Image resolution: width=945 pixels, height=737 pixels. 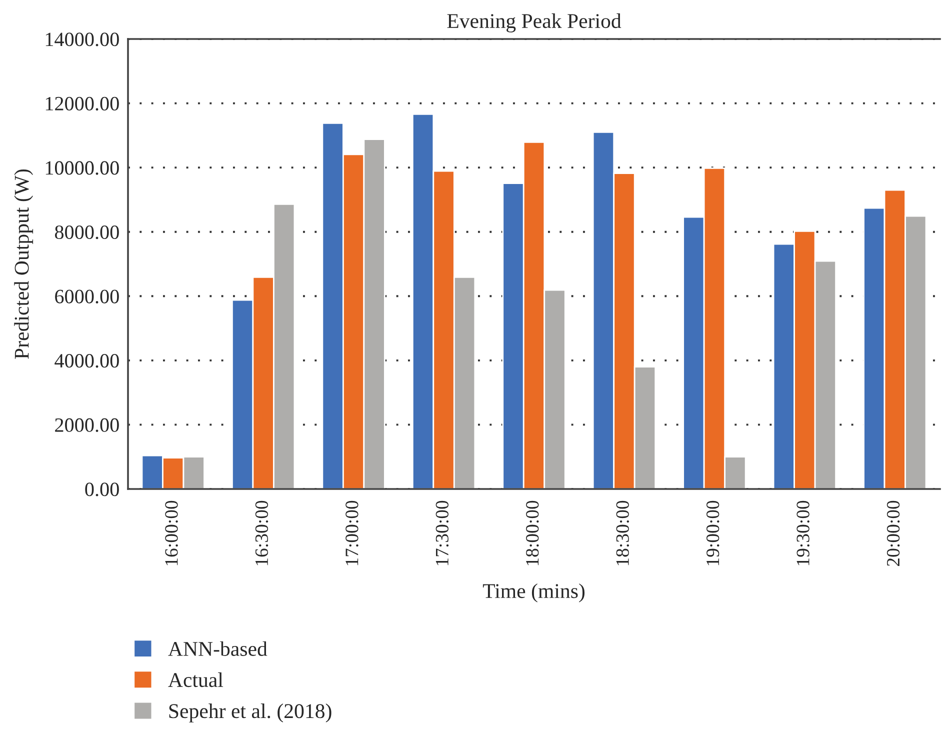 I want to click on y-tick-label: 14000.00, so click(x=82, y=39).